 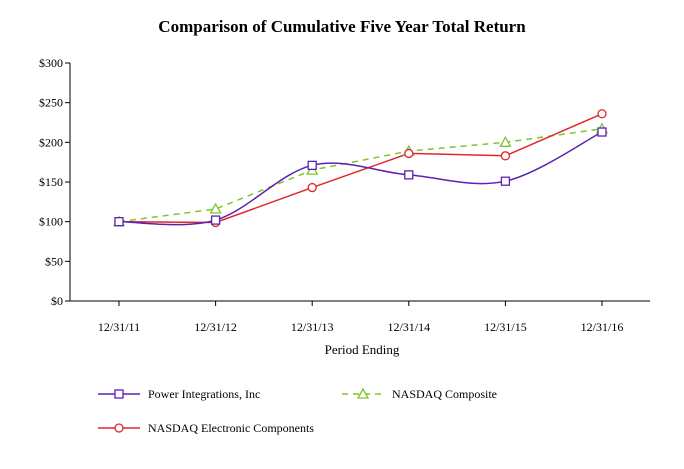 What do you see at coordinates (51, 142) in the screenshot?
I see `y-tick-label: $200` at bounding box center [51, 142].